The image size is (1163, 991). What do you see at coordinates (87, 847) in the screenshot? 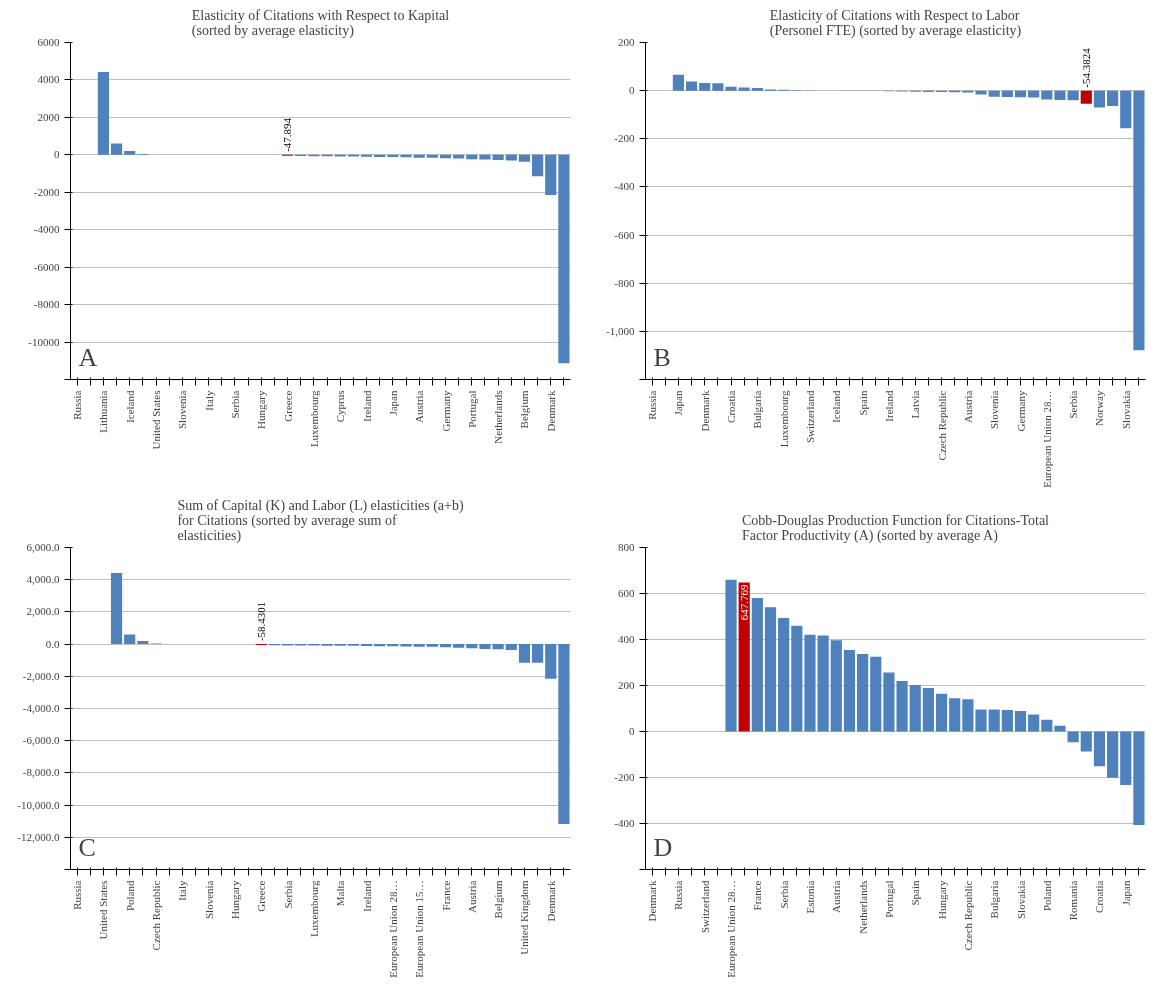
I see `annotation: C` at bounding box center [87, 847].